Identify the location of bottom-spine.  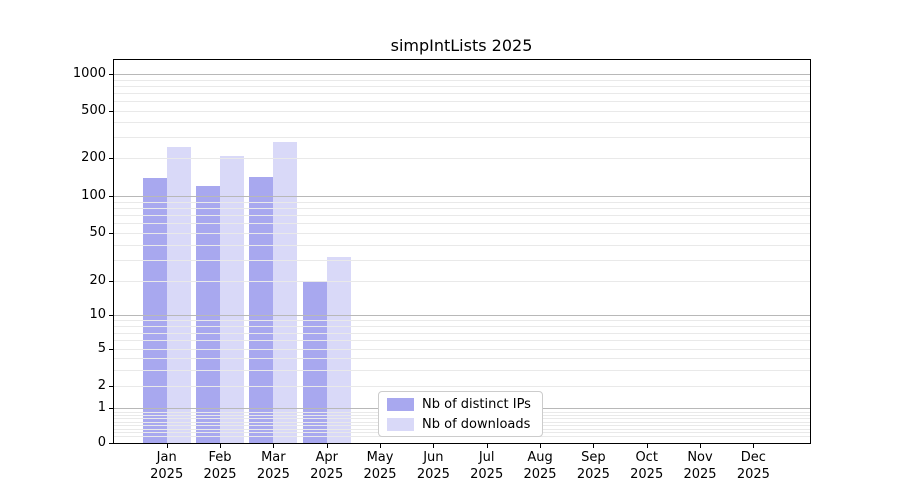
(462, 443).